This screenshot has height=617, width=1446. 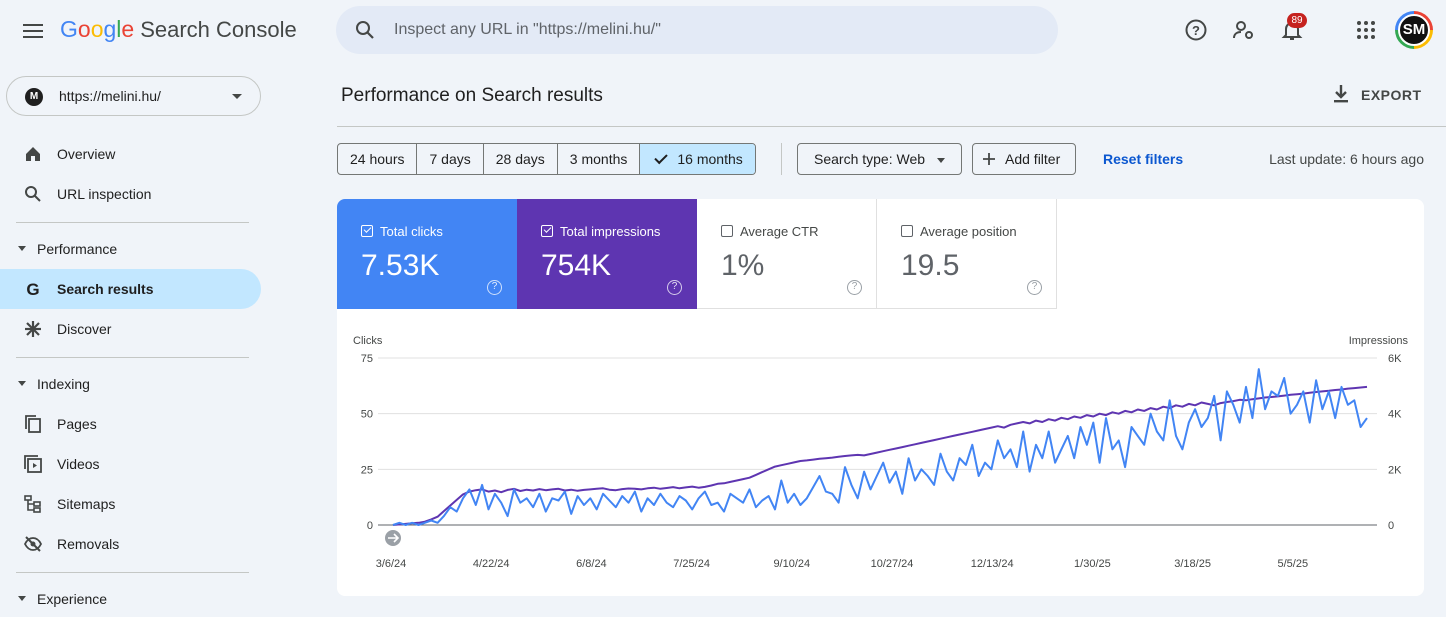 What do you see at coordinates (130, 384) in the screenshot?
I see `sidebar-section-indexing: Indexing` at bounding box center [130, 384].